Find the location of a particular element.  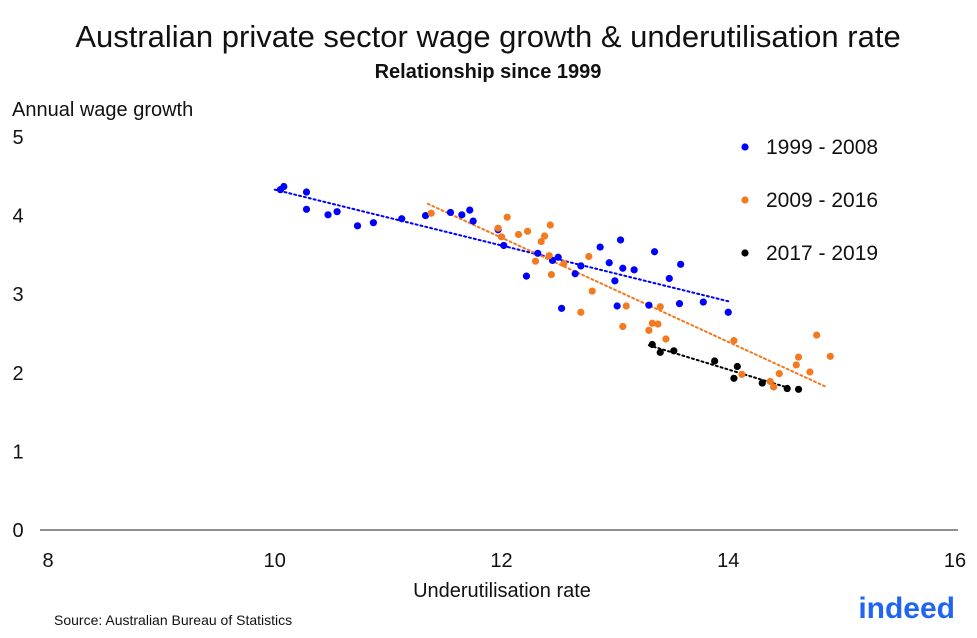

chart-subtitle: Relationship since 1999 is located at coordinates (488, 72).